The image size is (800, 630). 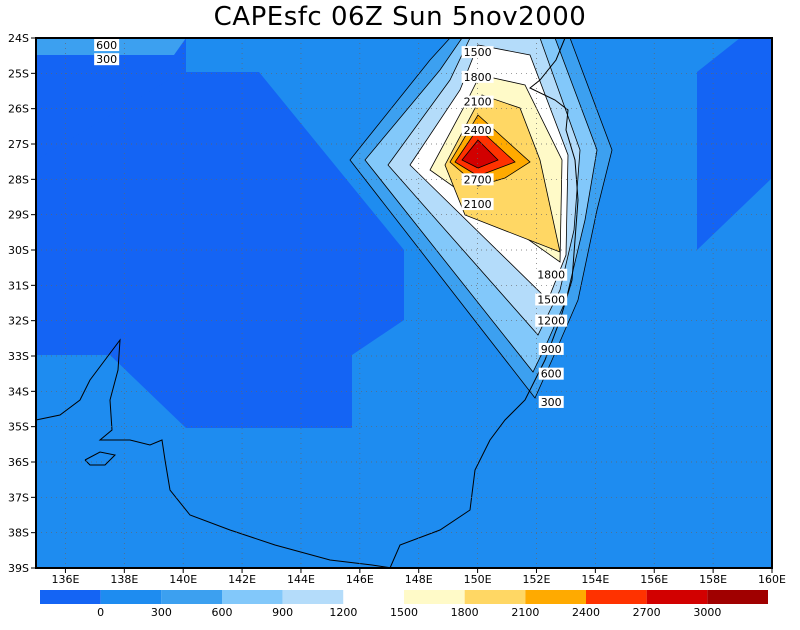 What do you see at coordinates (222, 612) in the screenshot?
I see `colorbar-label: 600` at bounding box center [222, 612].